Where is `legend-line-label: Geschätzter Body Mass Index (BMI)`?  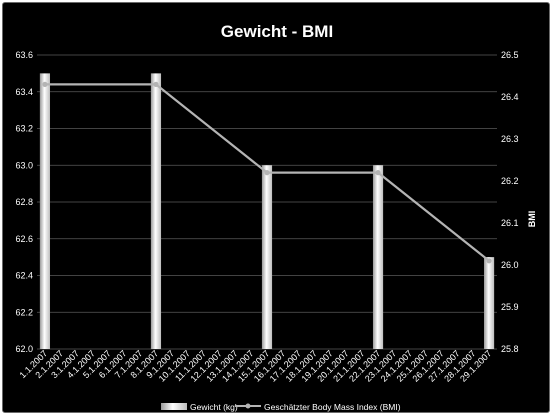
legend-line-label: Geschätzter Body Mass Index (BMI) is located at coordinates (332, 407).